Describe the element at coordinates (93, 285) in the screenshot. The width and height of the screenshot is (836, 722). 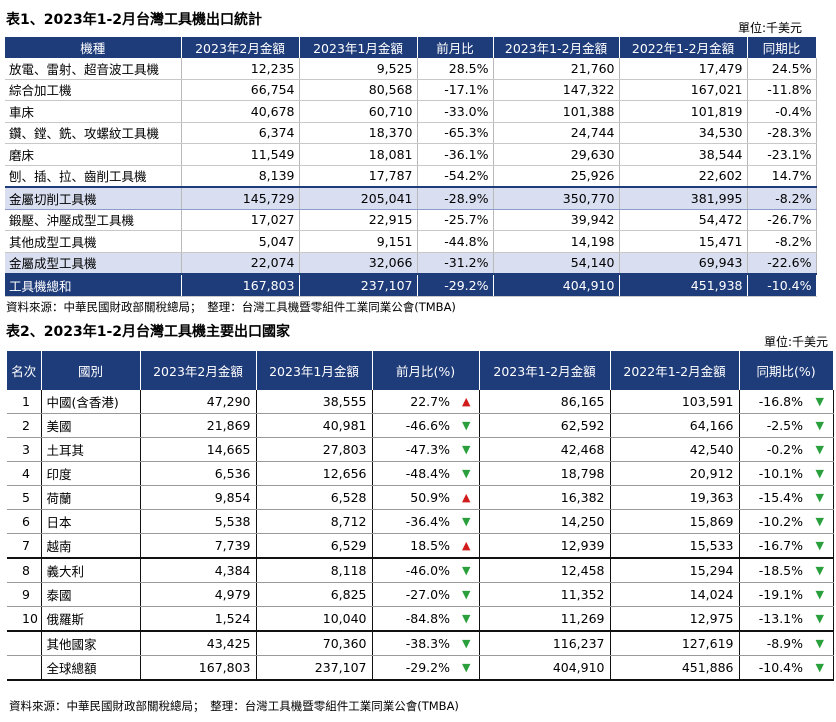
I see `machine-type-cell: 工具機總和` at that location.